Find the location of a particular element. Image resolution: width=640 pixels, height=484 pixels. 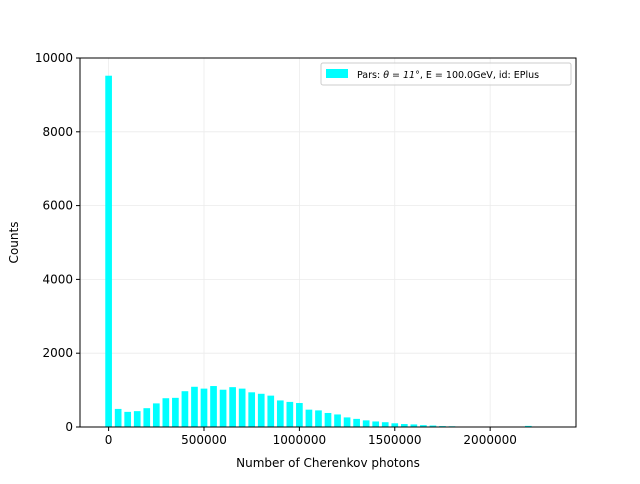

y-tick-label: 6000 is located at coordinates (57, 206).